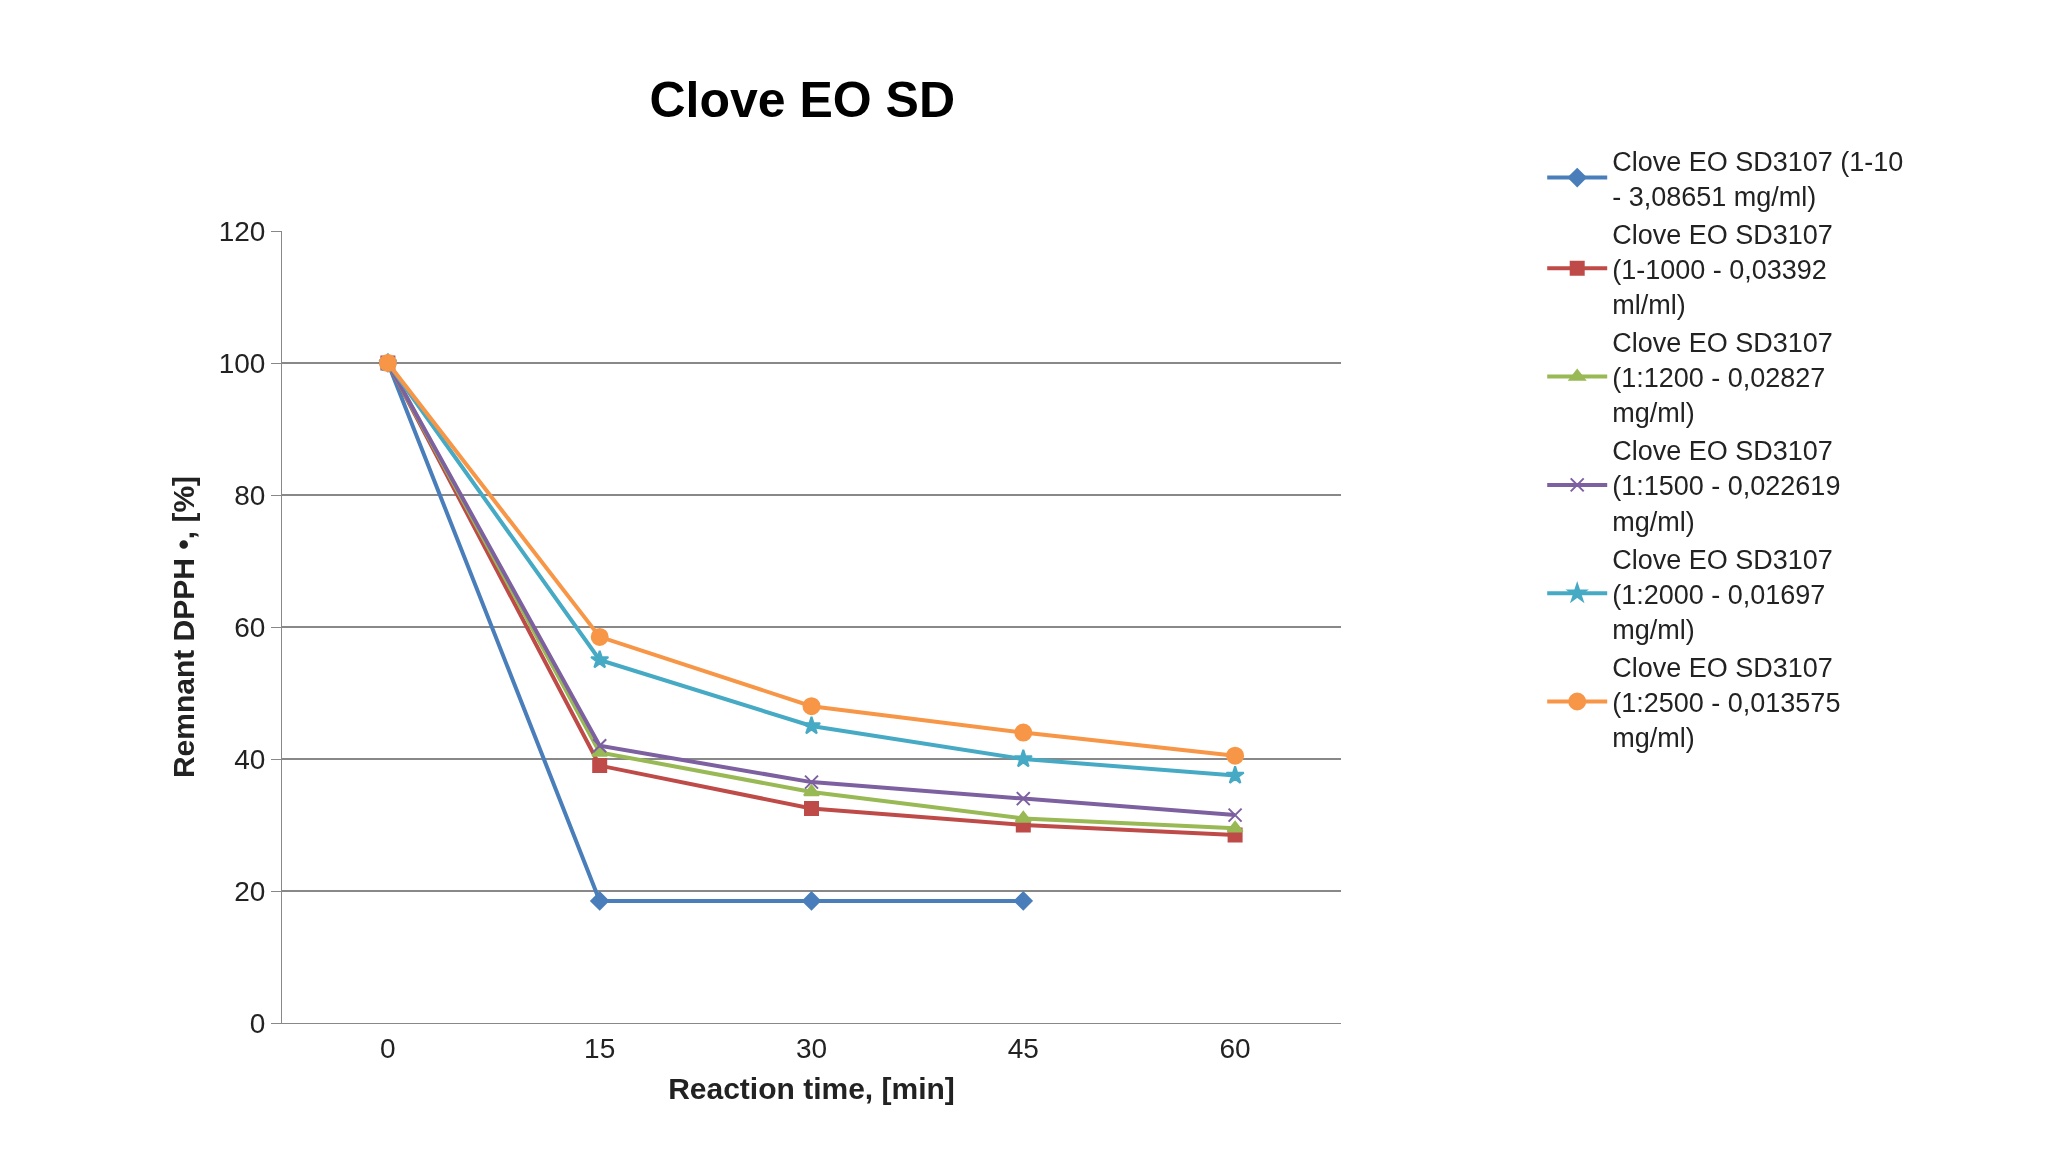  Describe the element at coordinates (1722, 269) in the screenshot. I see `legend-label: Clove EO SD3107 (1-1000 - 0,03392 ml/ml)` at that location.